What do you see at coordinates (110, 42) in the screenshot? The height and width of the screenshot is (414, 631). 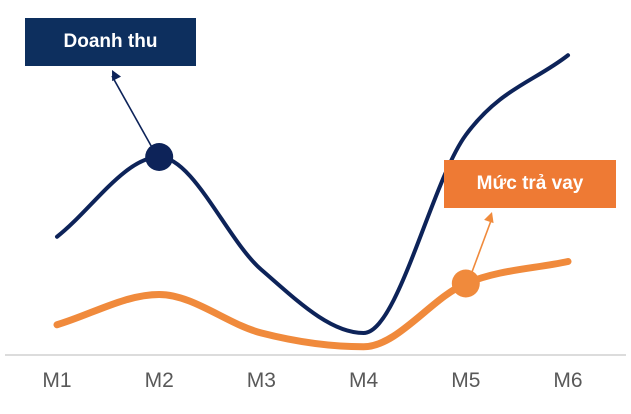 I see `callout-revenue-label: Doanh thu` at bounding box center [110, 42].